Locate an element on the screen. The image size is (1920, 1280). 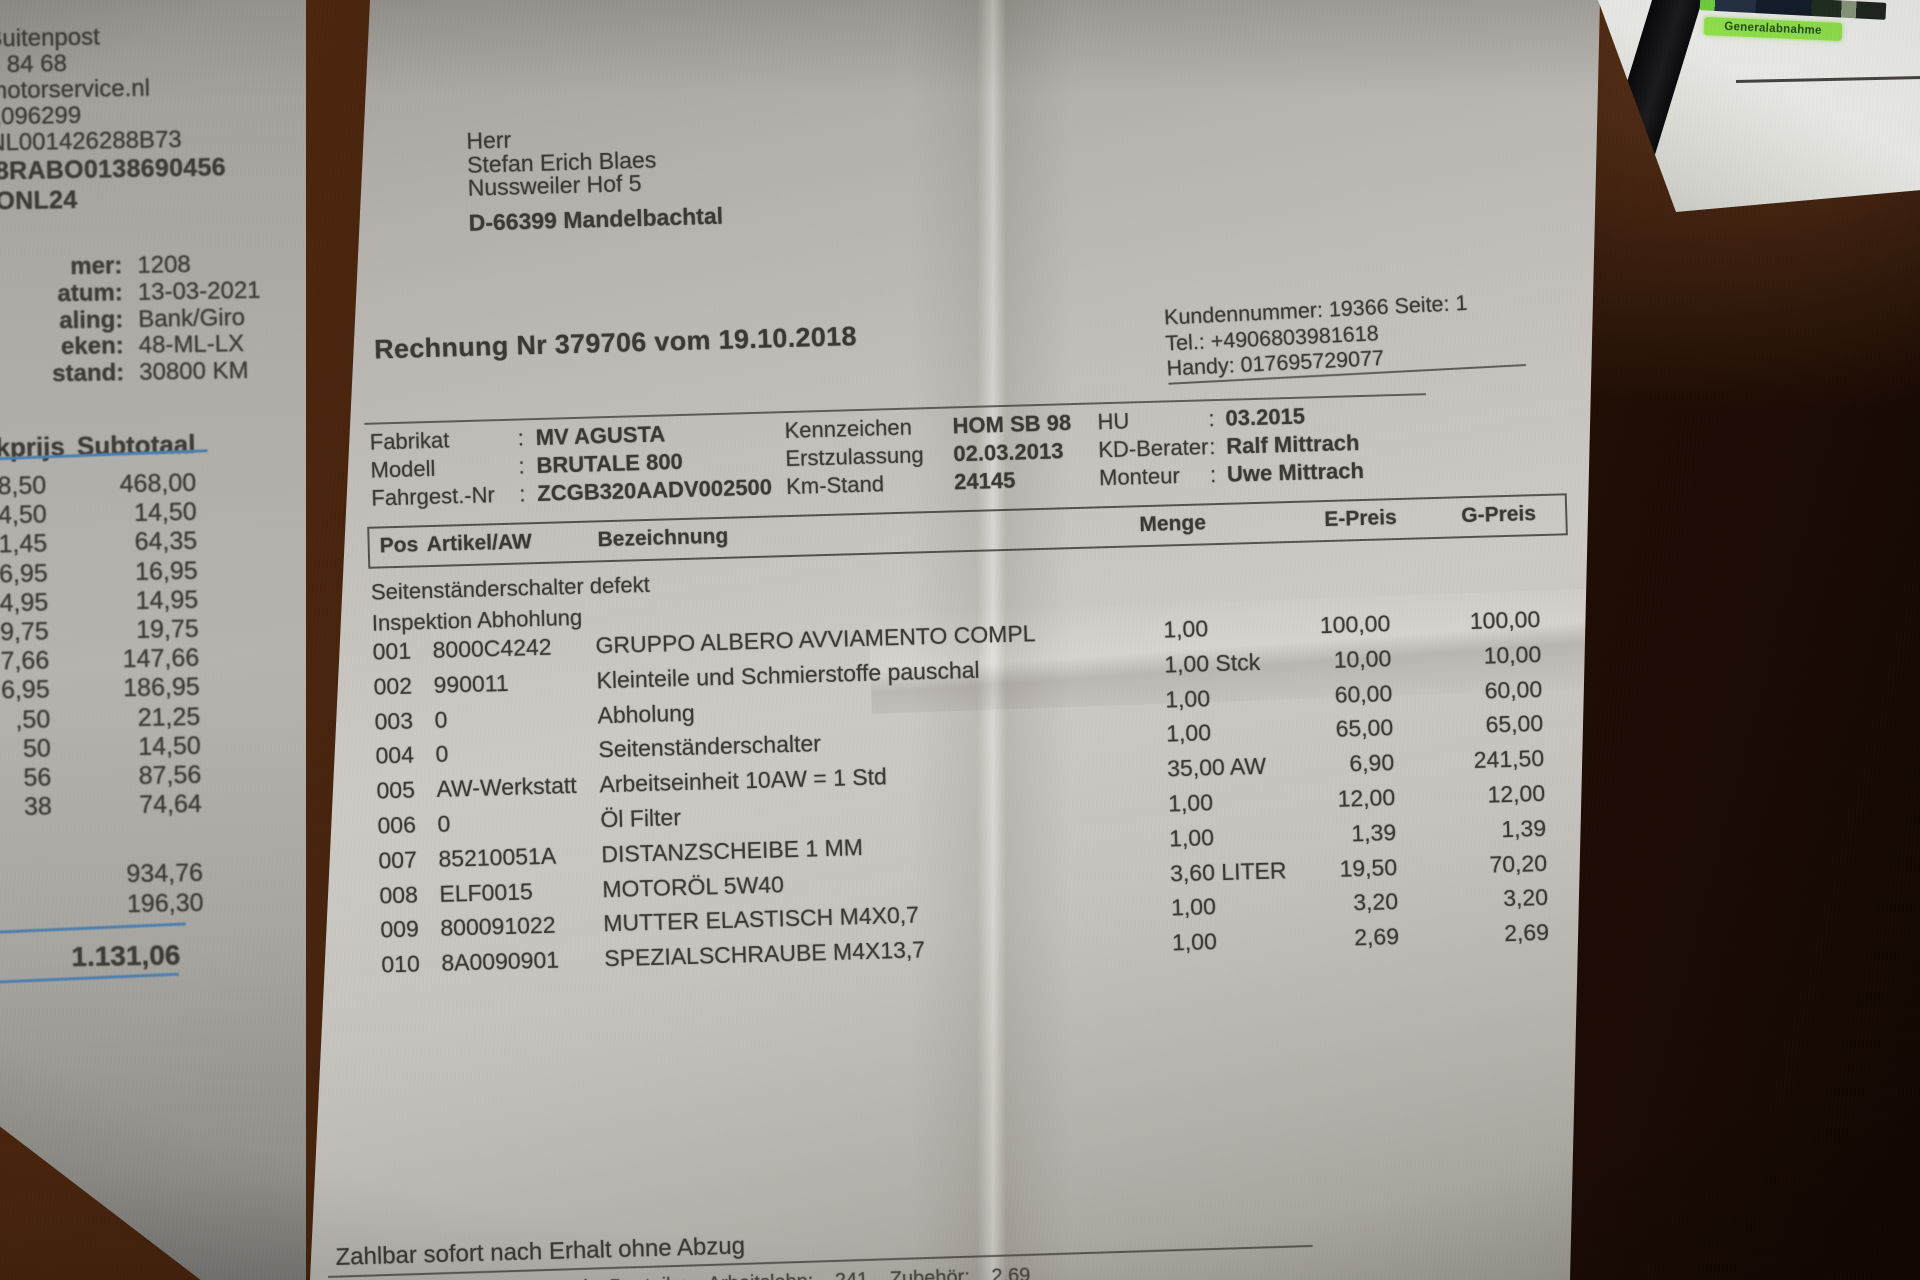
left-amount-row: 16,95 16,95 is located at coordinates (99, 573).